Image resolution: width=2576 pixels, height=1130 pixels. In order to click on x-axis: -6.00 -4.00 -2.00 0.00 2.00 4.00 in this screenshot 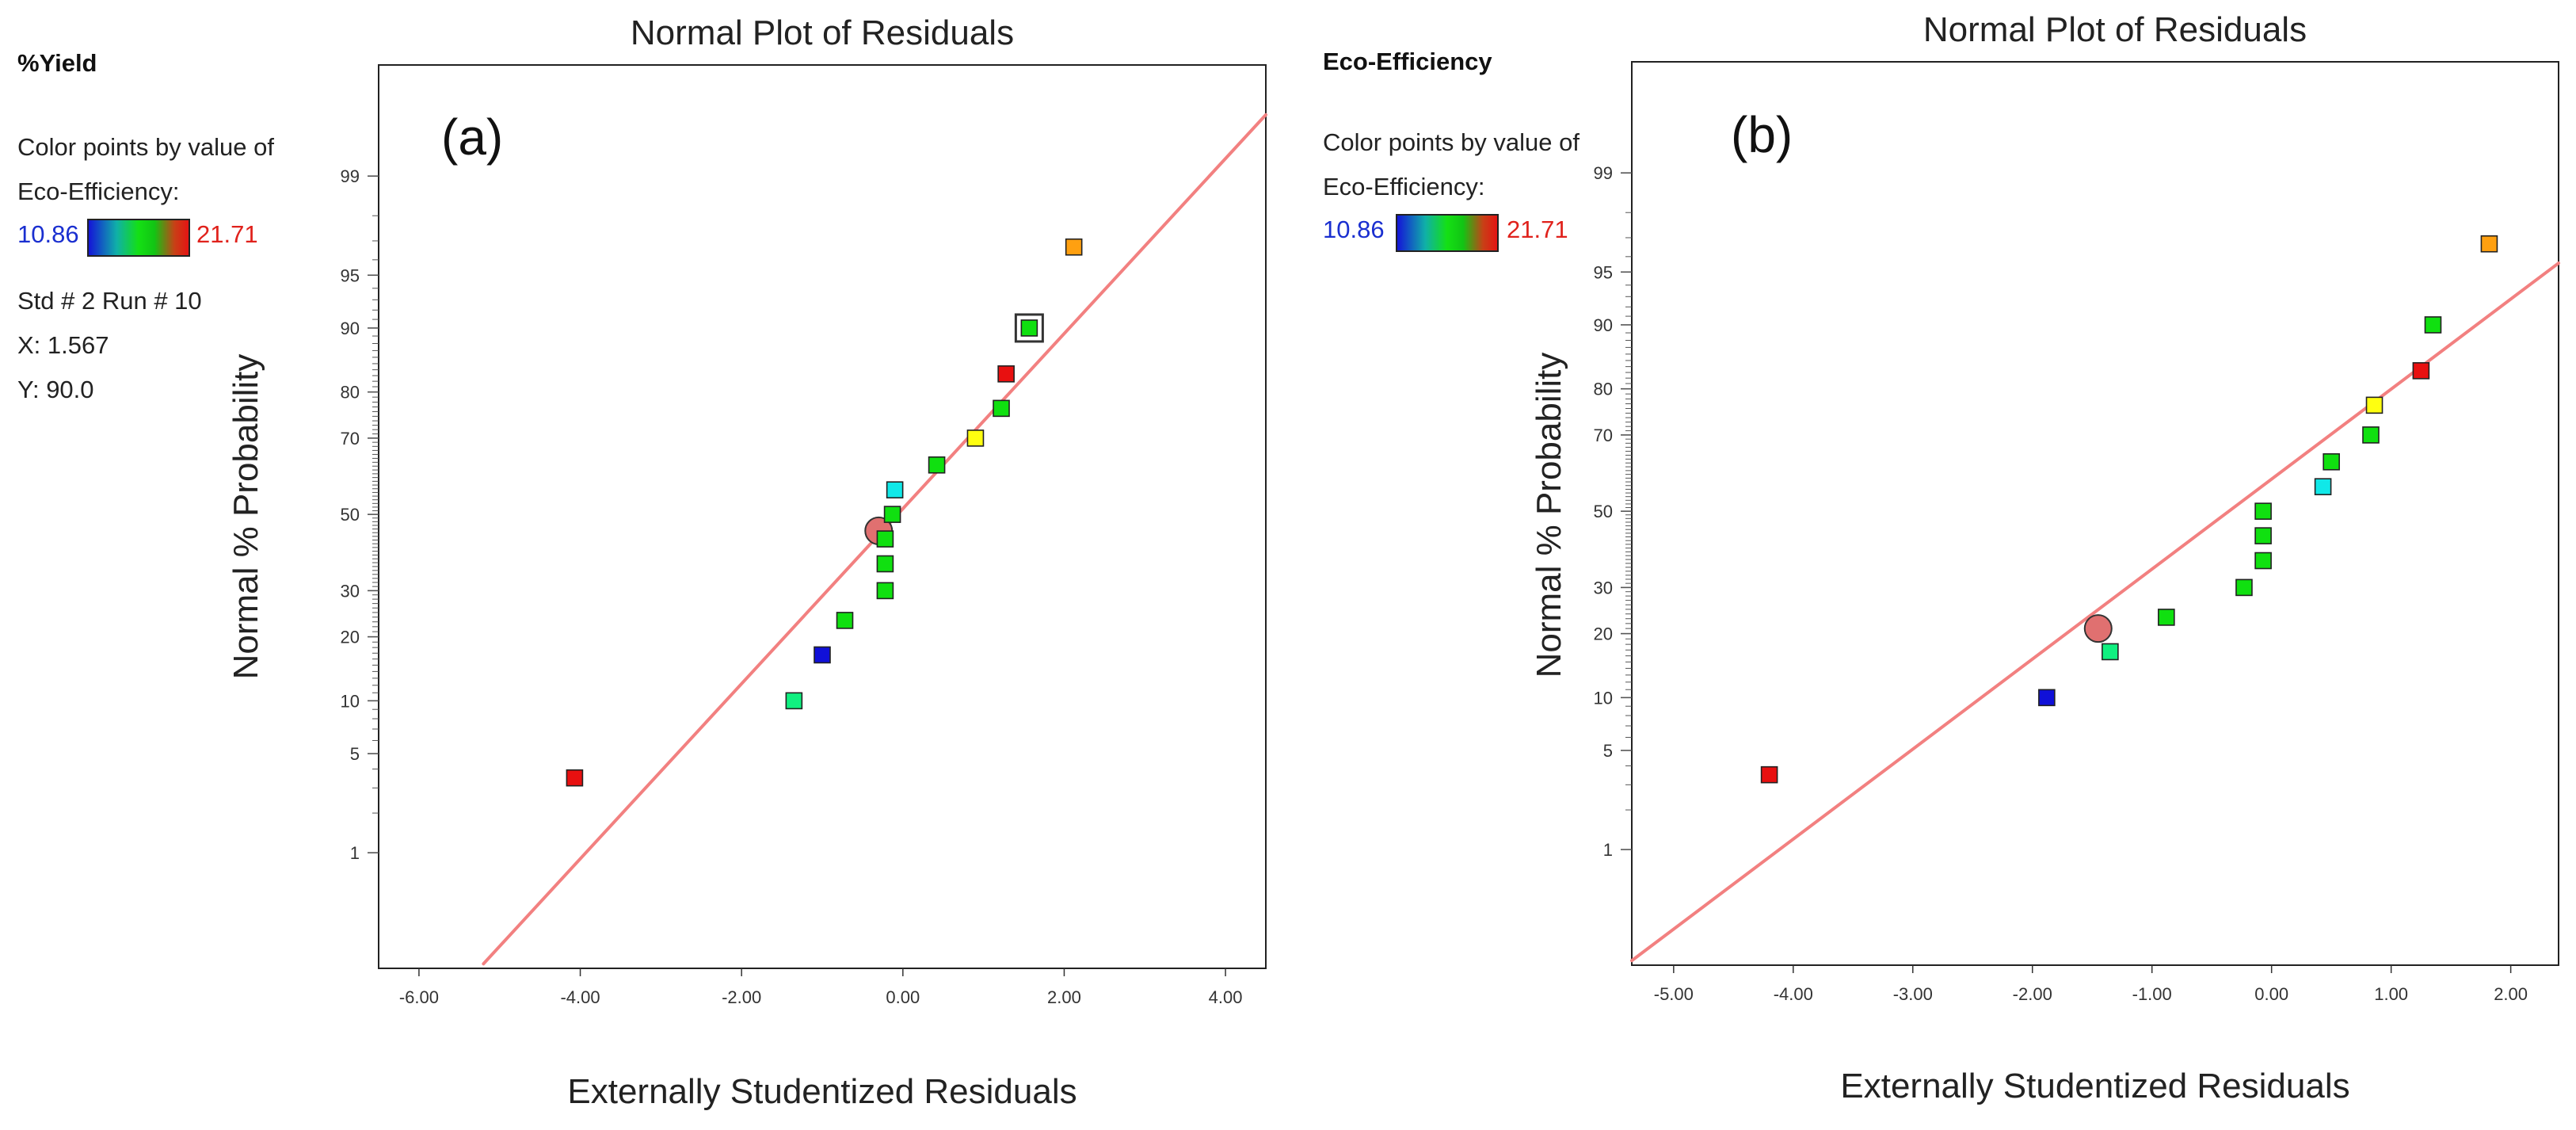, I will do `click(821, 988)`.